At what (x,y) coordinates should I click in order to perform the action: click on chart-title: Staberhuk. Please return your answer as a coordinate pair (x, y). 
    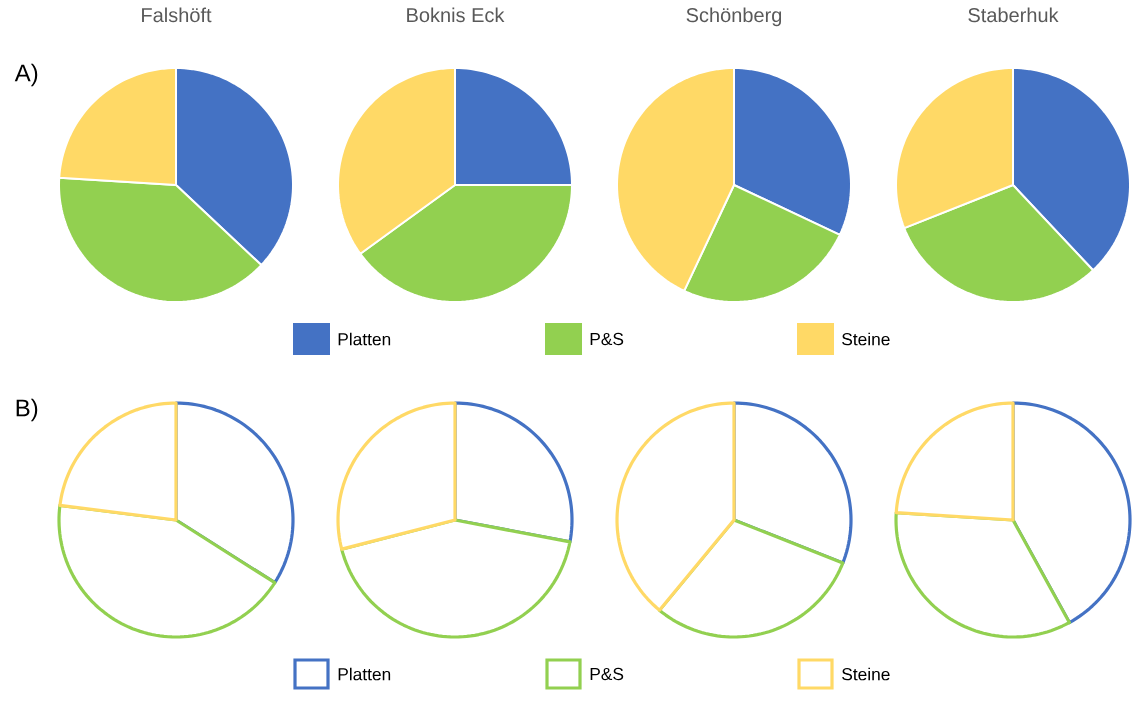
    Looking at the image, I should click on (1013, 15).